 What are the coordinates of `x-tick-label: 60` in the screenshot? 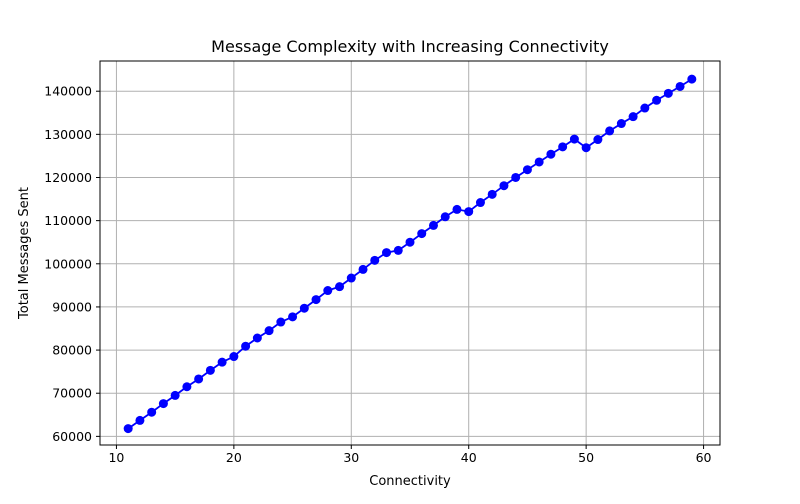 It's located at (704, 457).